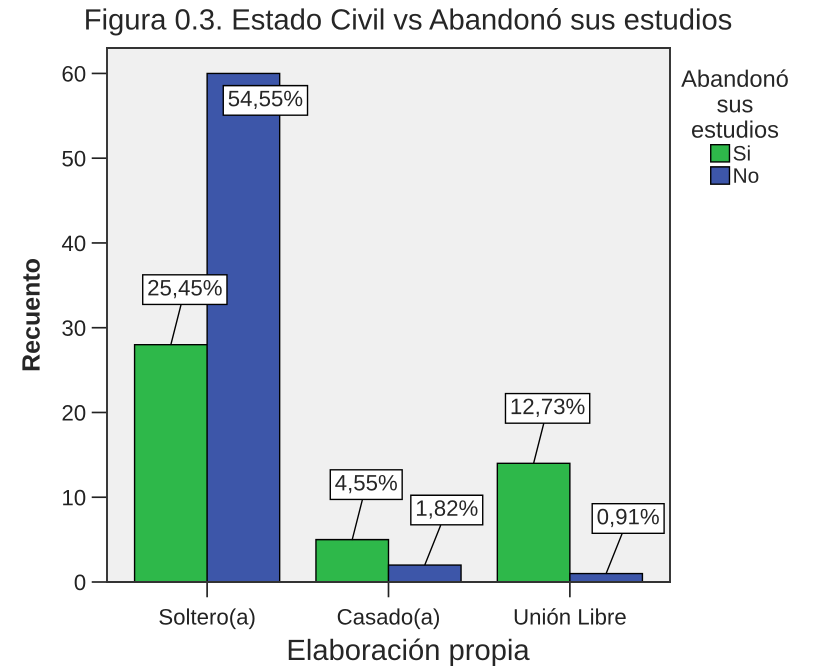  Describe the element at coordinates (742, 153) in the screenshot. I see `legend-label: Si` at that location.